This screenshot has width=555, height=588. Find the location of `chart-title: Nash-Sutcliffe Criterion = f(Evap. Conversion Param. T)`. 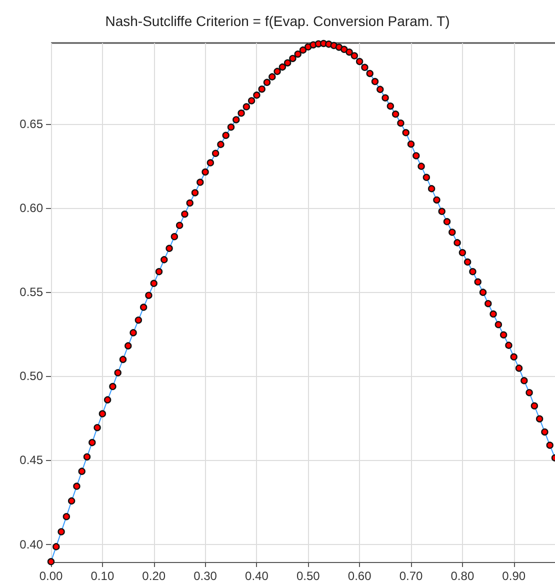

chart-title: Nash-Sutcliffe Criterion = f(Evap. Conversion Param. T) is located at coordinates (277, 21).